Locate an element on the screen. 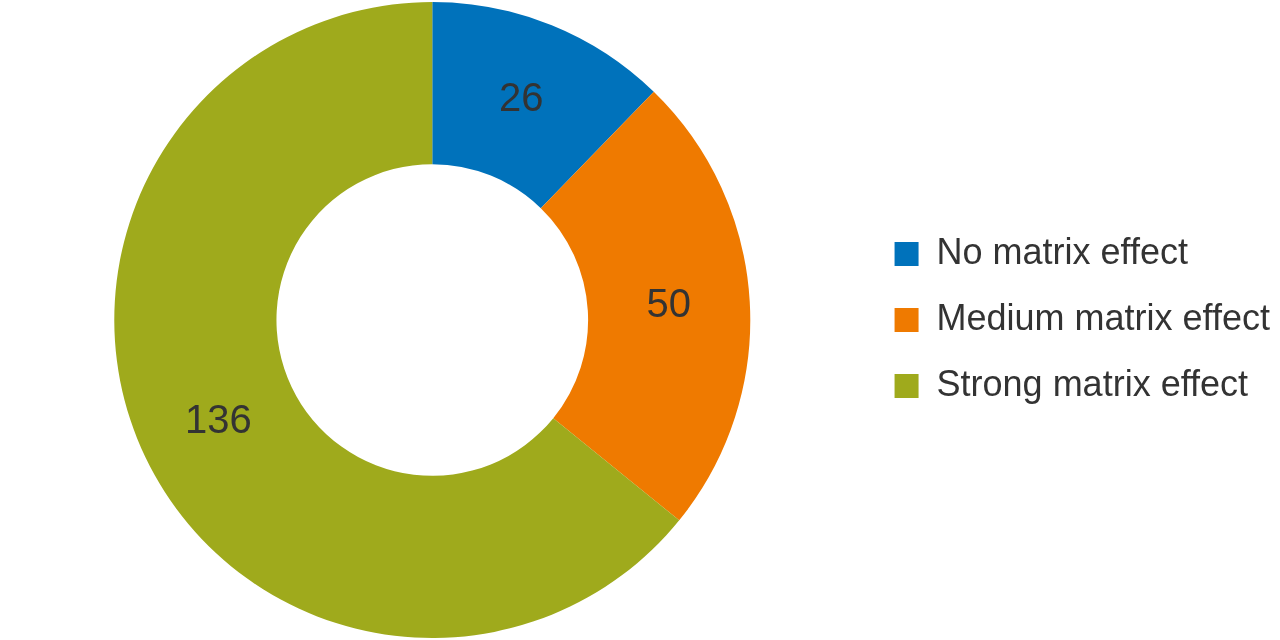  legend-label: Medium matrix effect is located at coordinates (1103, 317).